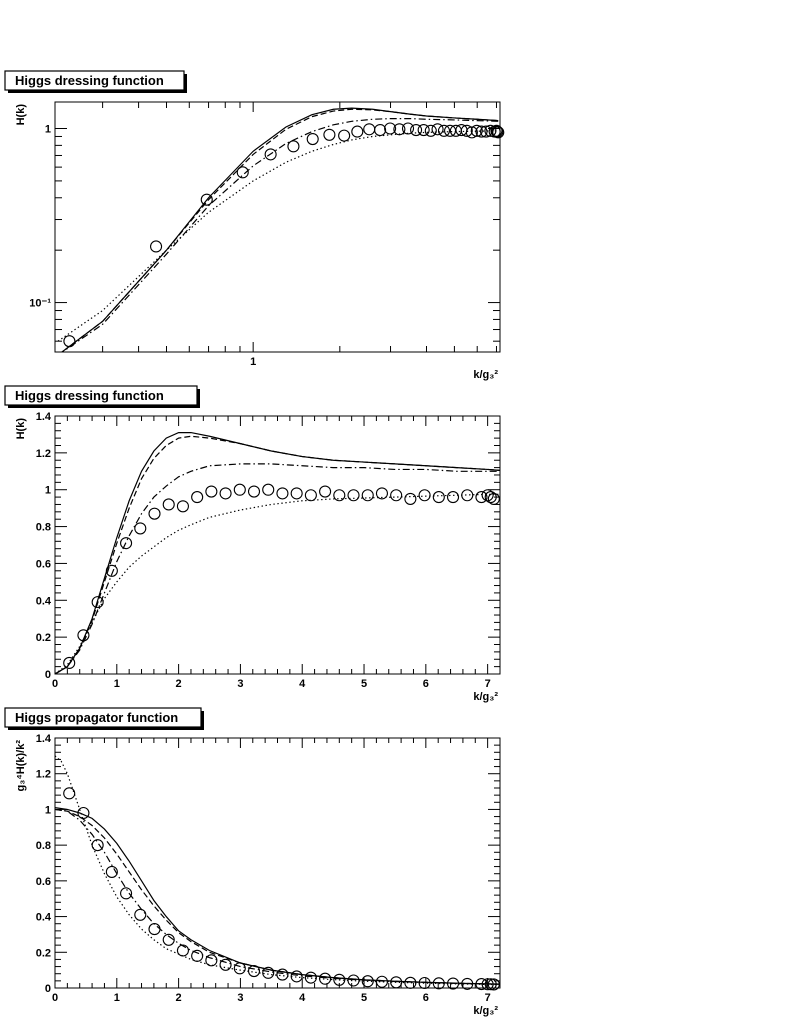 Image resolution: width=789 pixels, height=1021 pixels. I want to click on chart-title: Higgs dressing function, so click(89, 80).